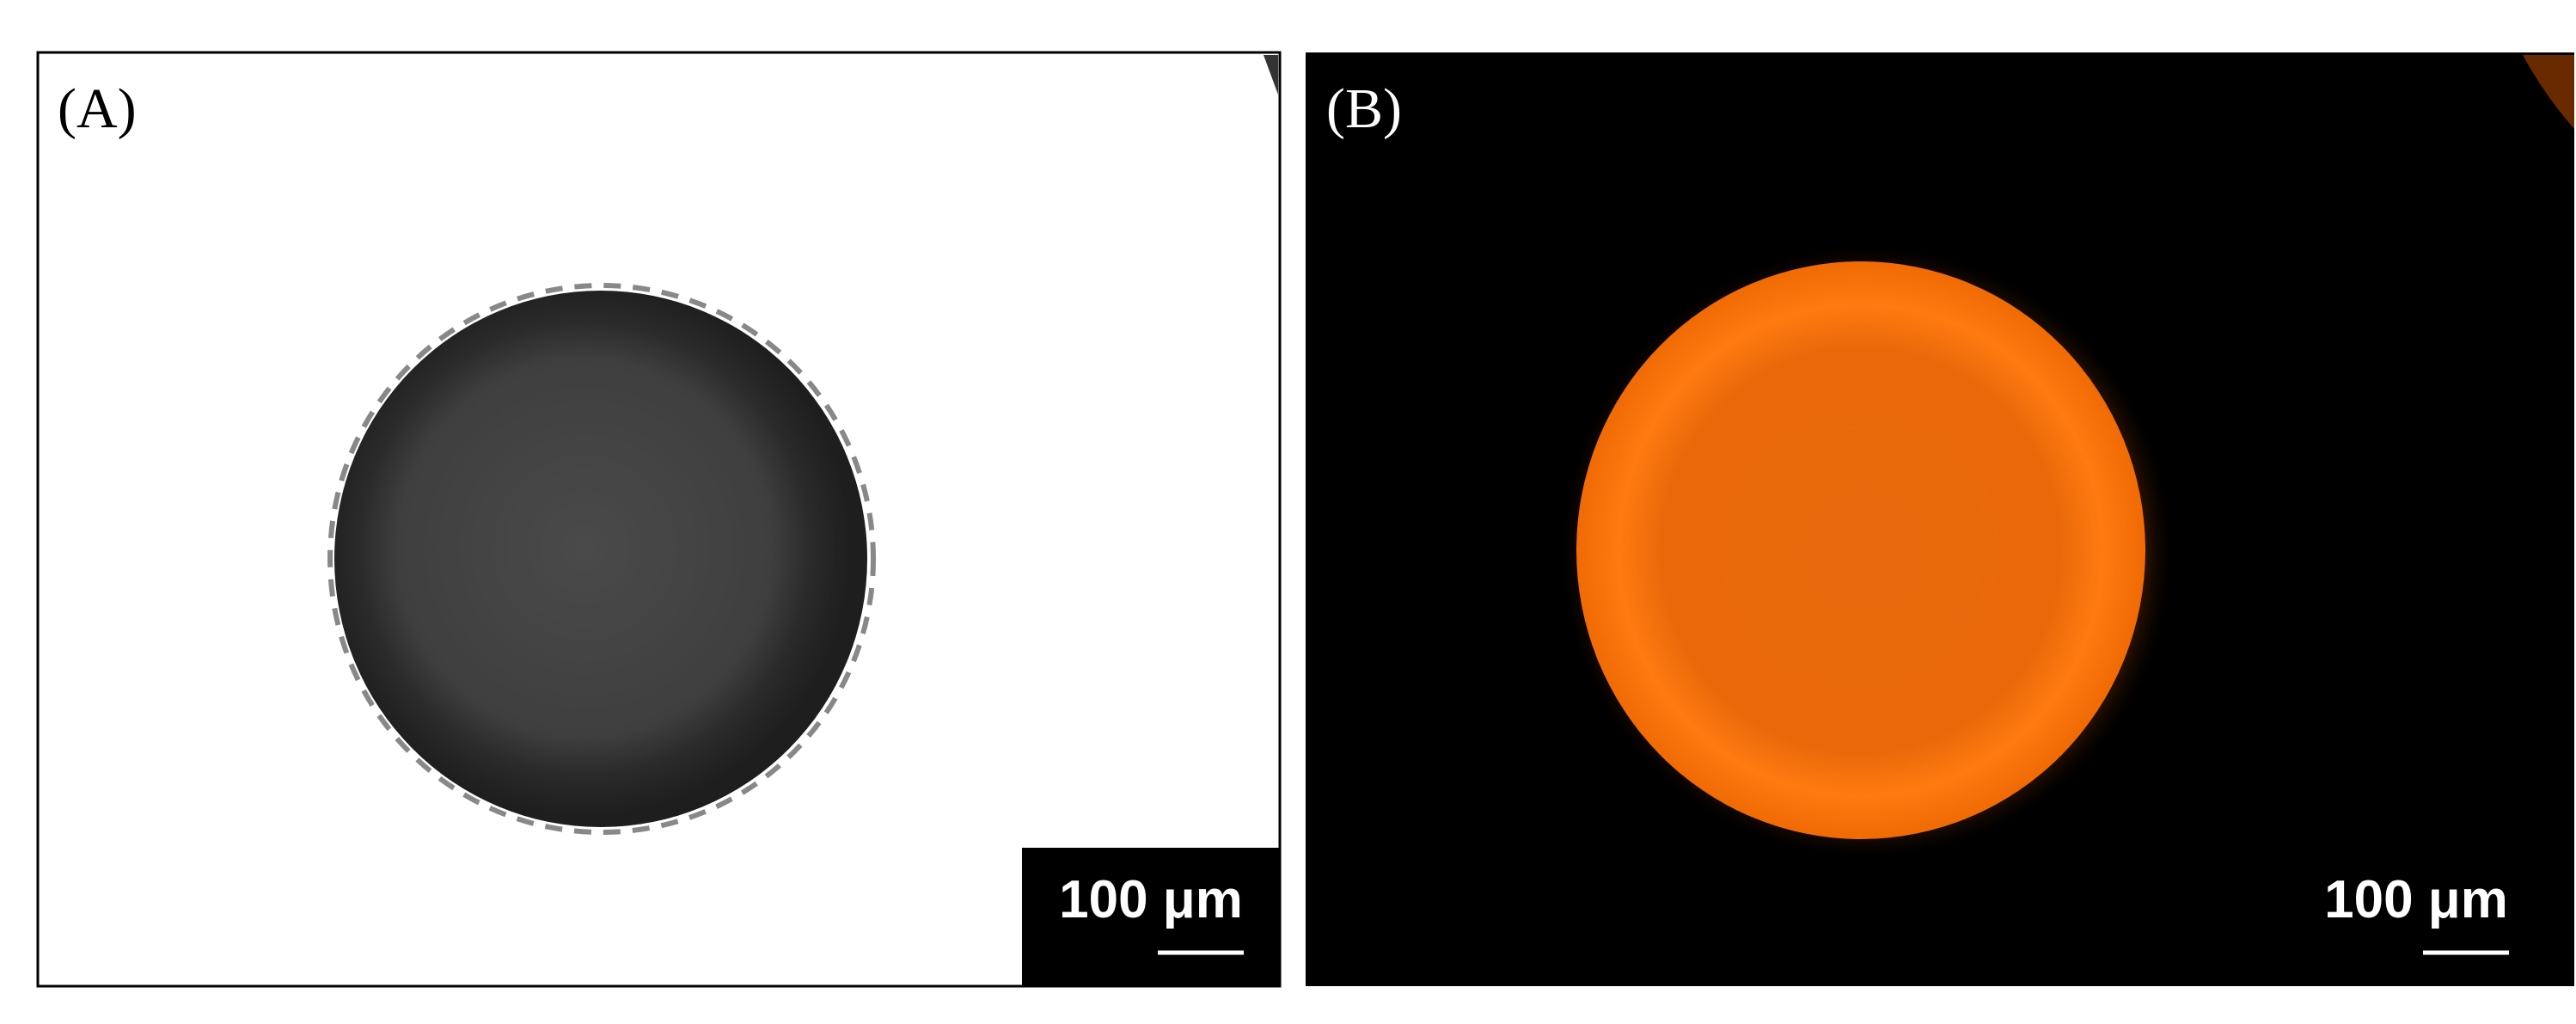 Image resolution: width=2576 pixels, height=1024 pixels. What do you see at coordinates (97, 108) in the screenshot?
I see `panel-label: (A)` at bounding box center [97, 108].